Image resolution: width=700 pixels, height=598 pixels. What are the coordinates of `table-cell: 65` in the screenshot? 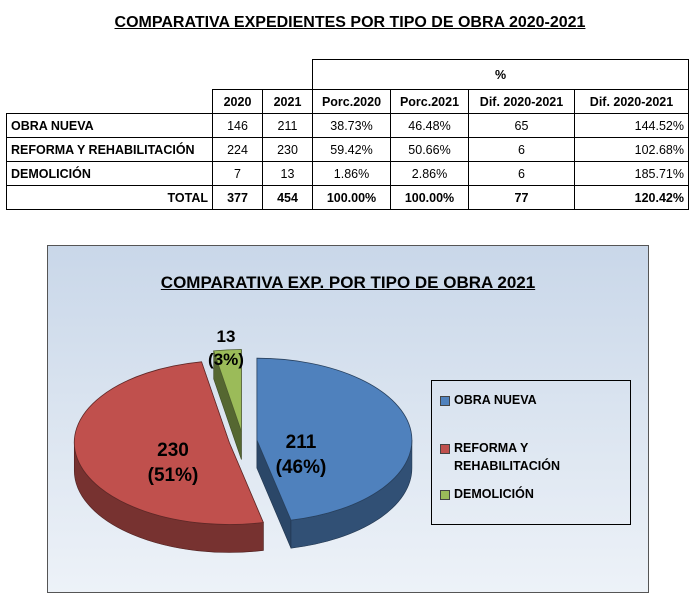 It's located at (521, 125).